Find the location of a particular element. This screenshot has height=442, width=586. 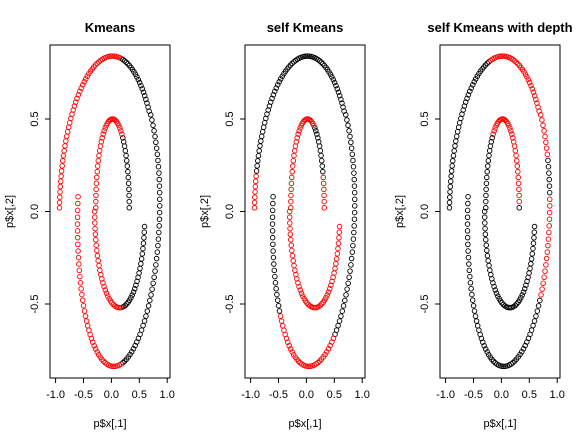

x-tick-label: 1.0 is located at coordinates (557, 395).